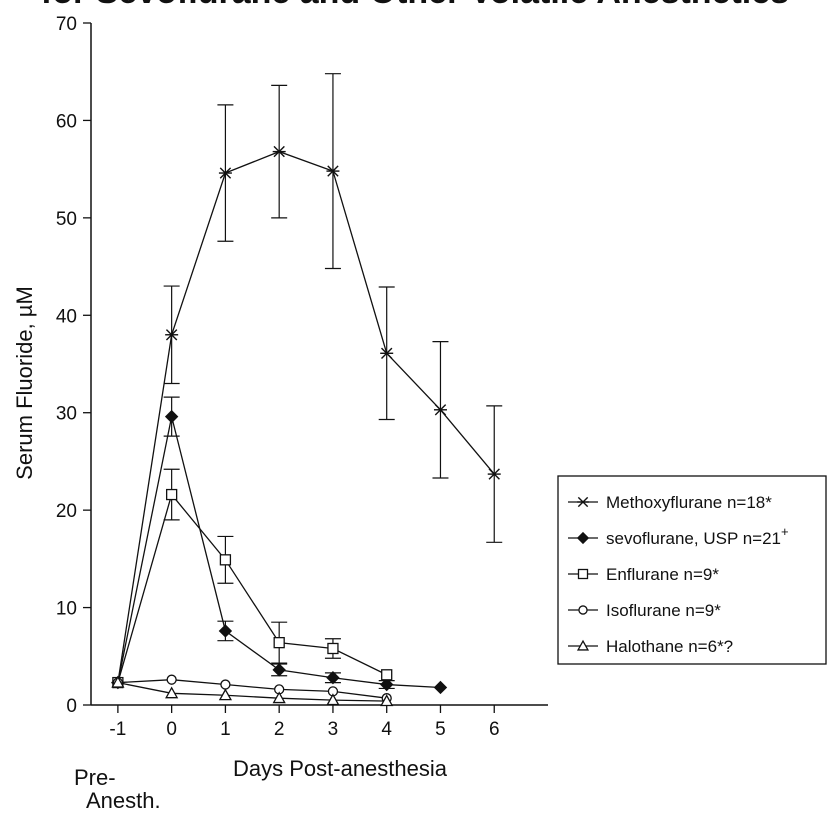 Image resolution: width=830 pixels, height=815 pixels. I want to click on y-tick-label: 40, so click(66, 316).